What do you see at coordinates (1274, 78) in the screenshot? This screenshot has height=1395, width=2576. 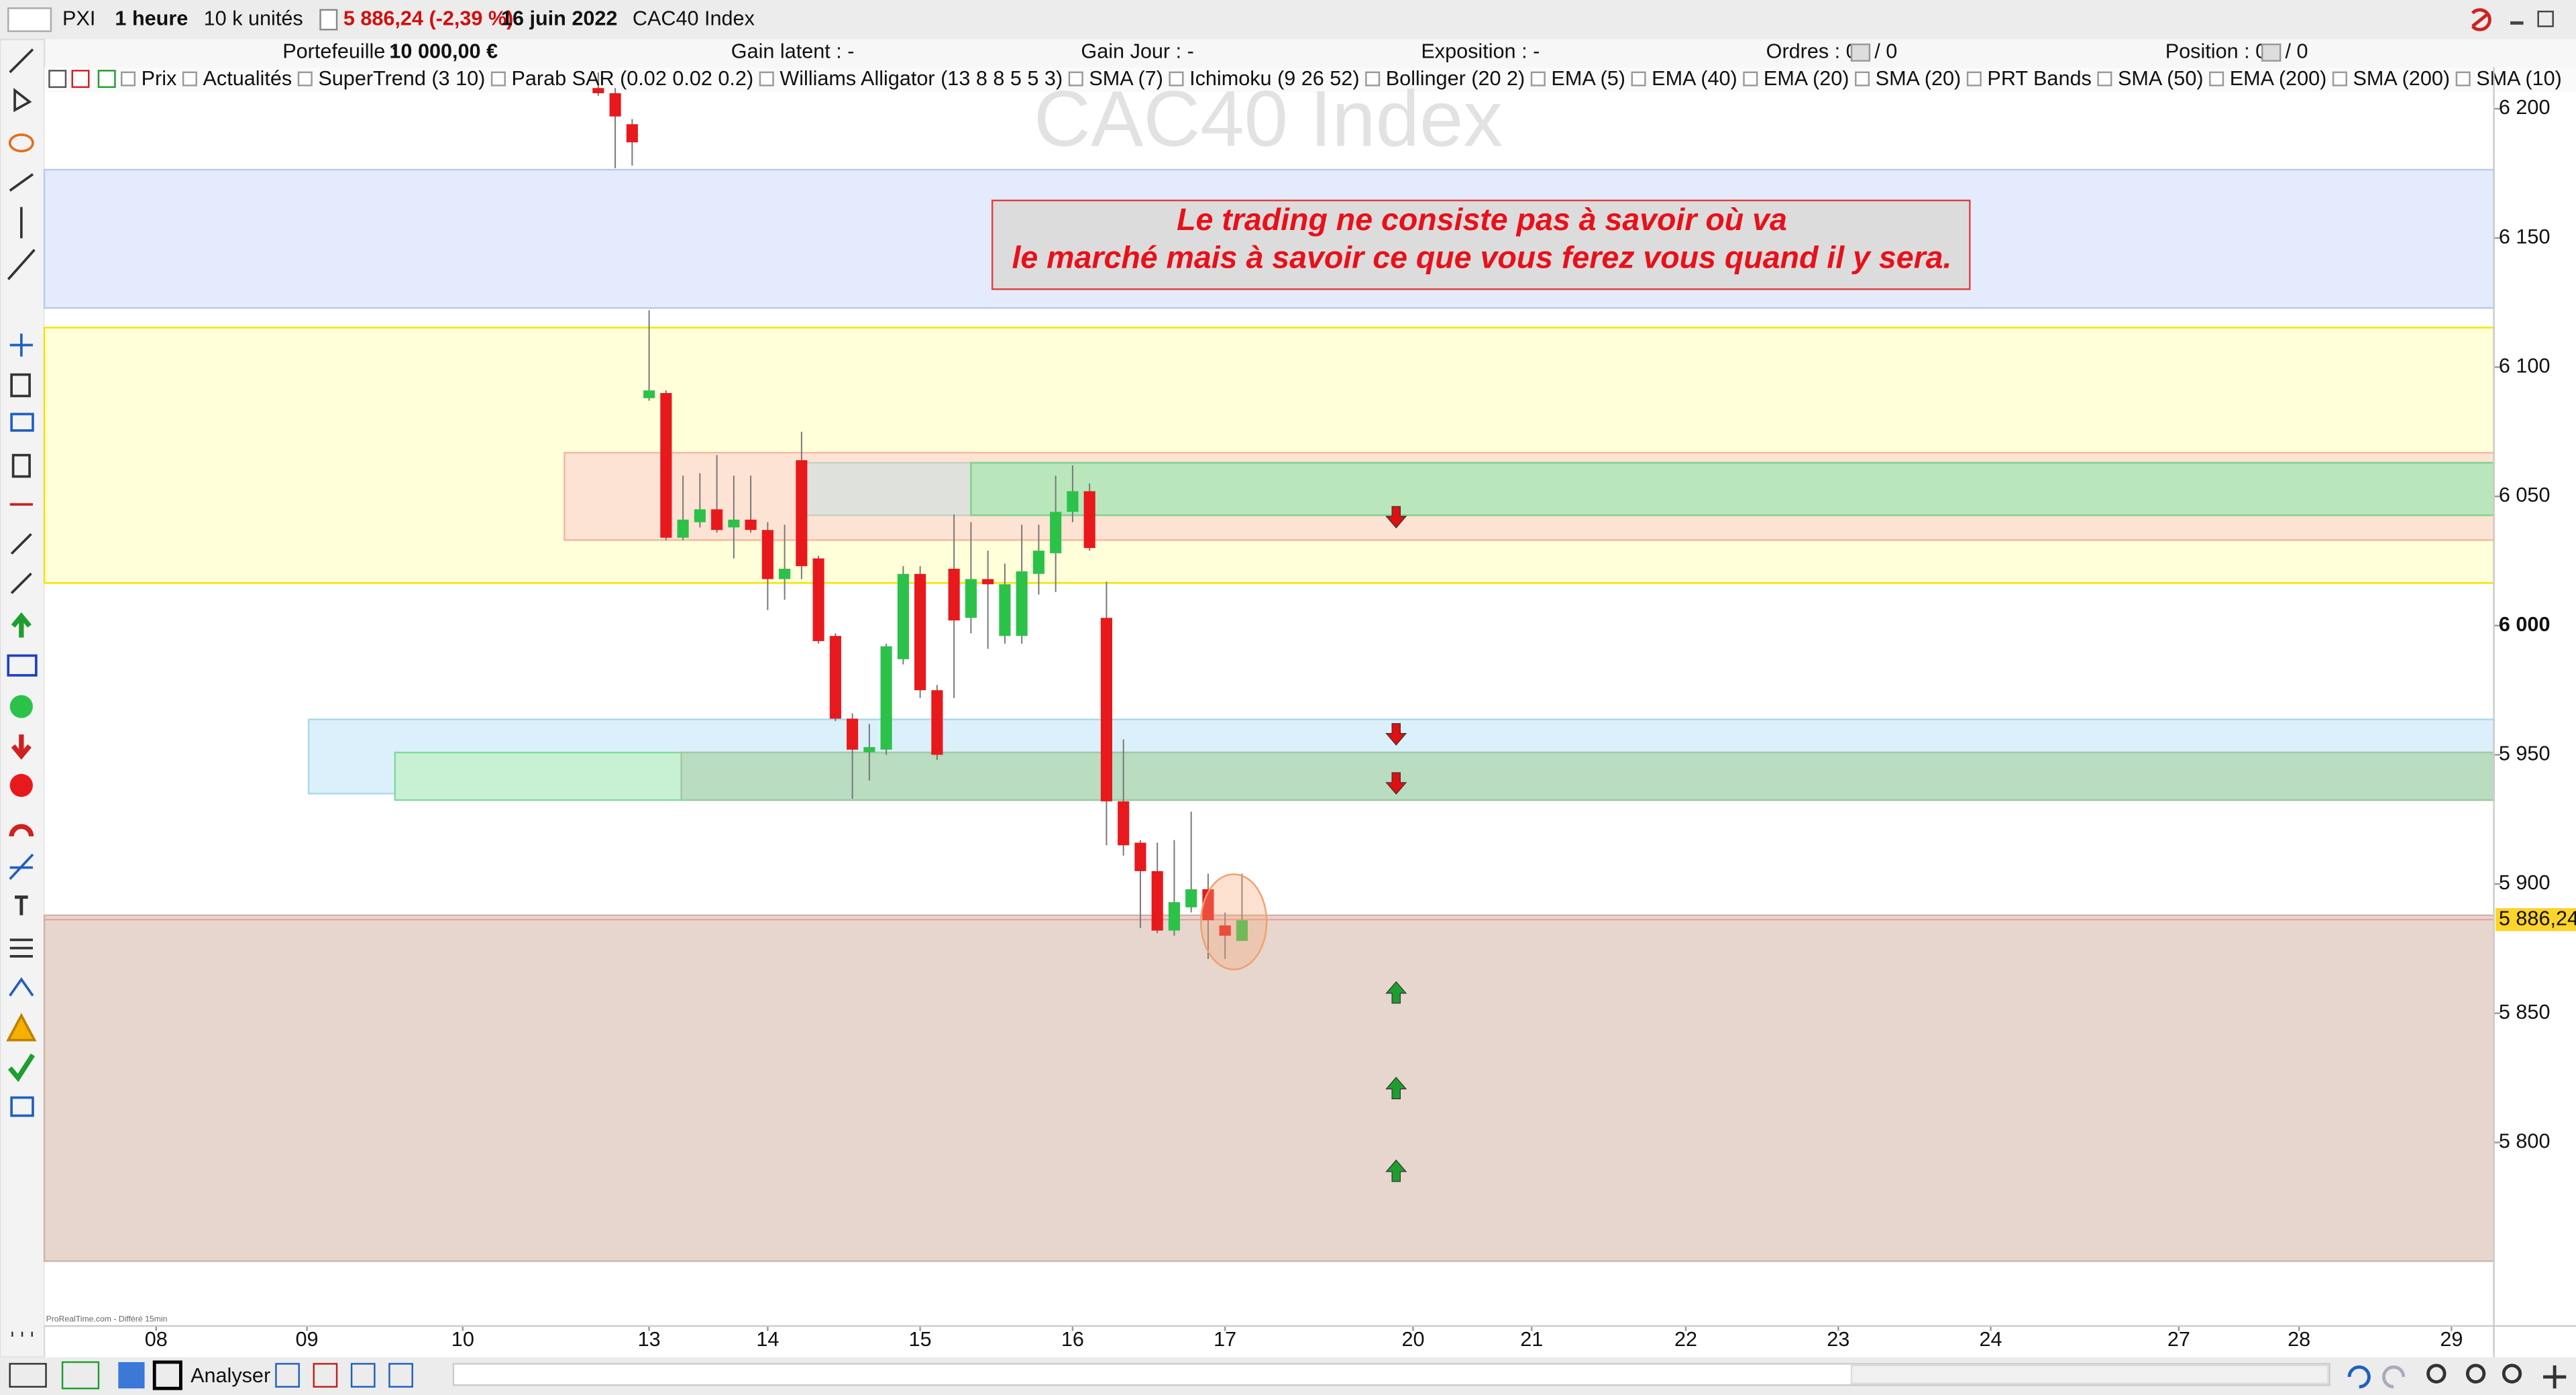 I see `indicator-label: Ichimoku (9 26 52)` at bounding box center [1274, 78].